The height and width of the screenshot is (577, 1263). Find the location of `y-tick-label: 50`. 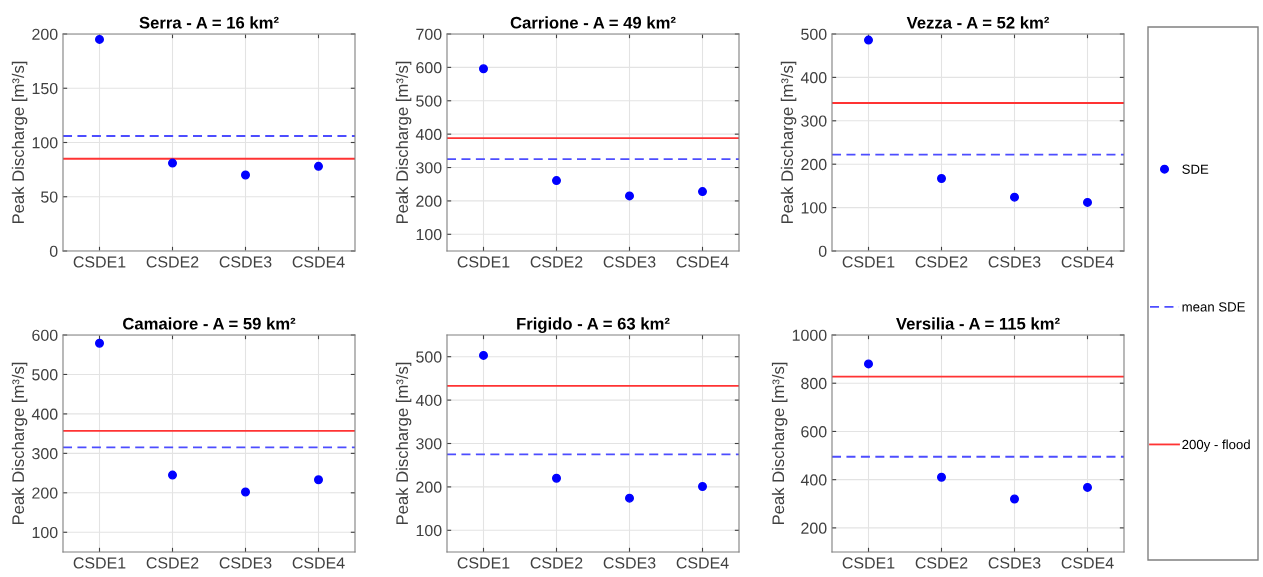

y-tick-label: 50 is located at coordinates (49, 197).